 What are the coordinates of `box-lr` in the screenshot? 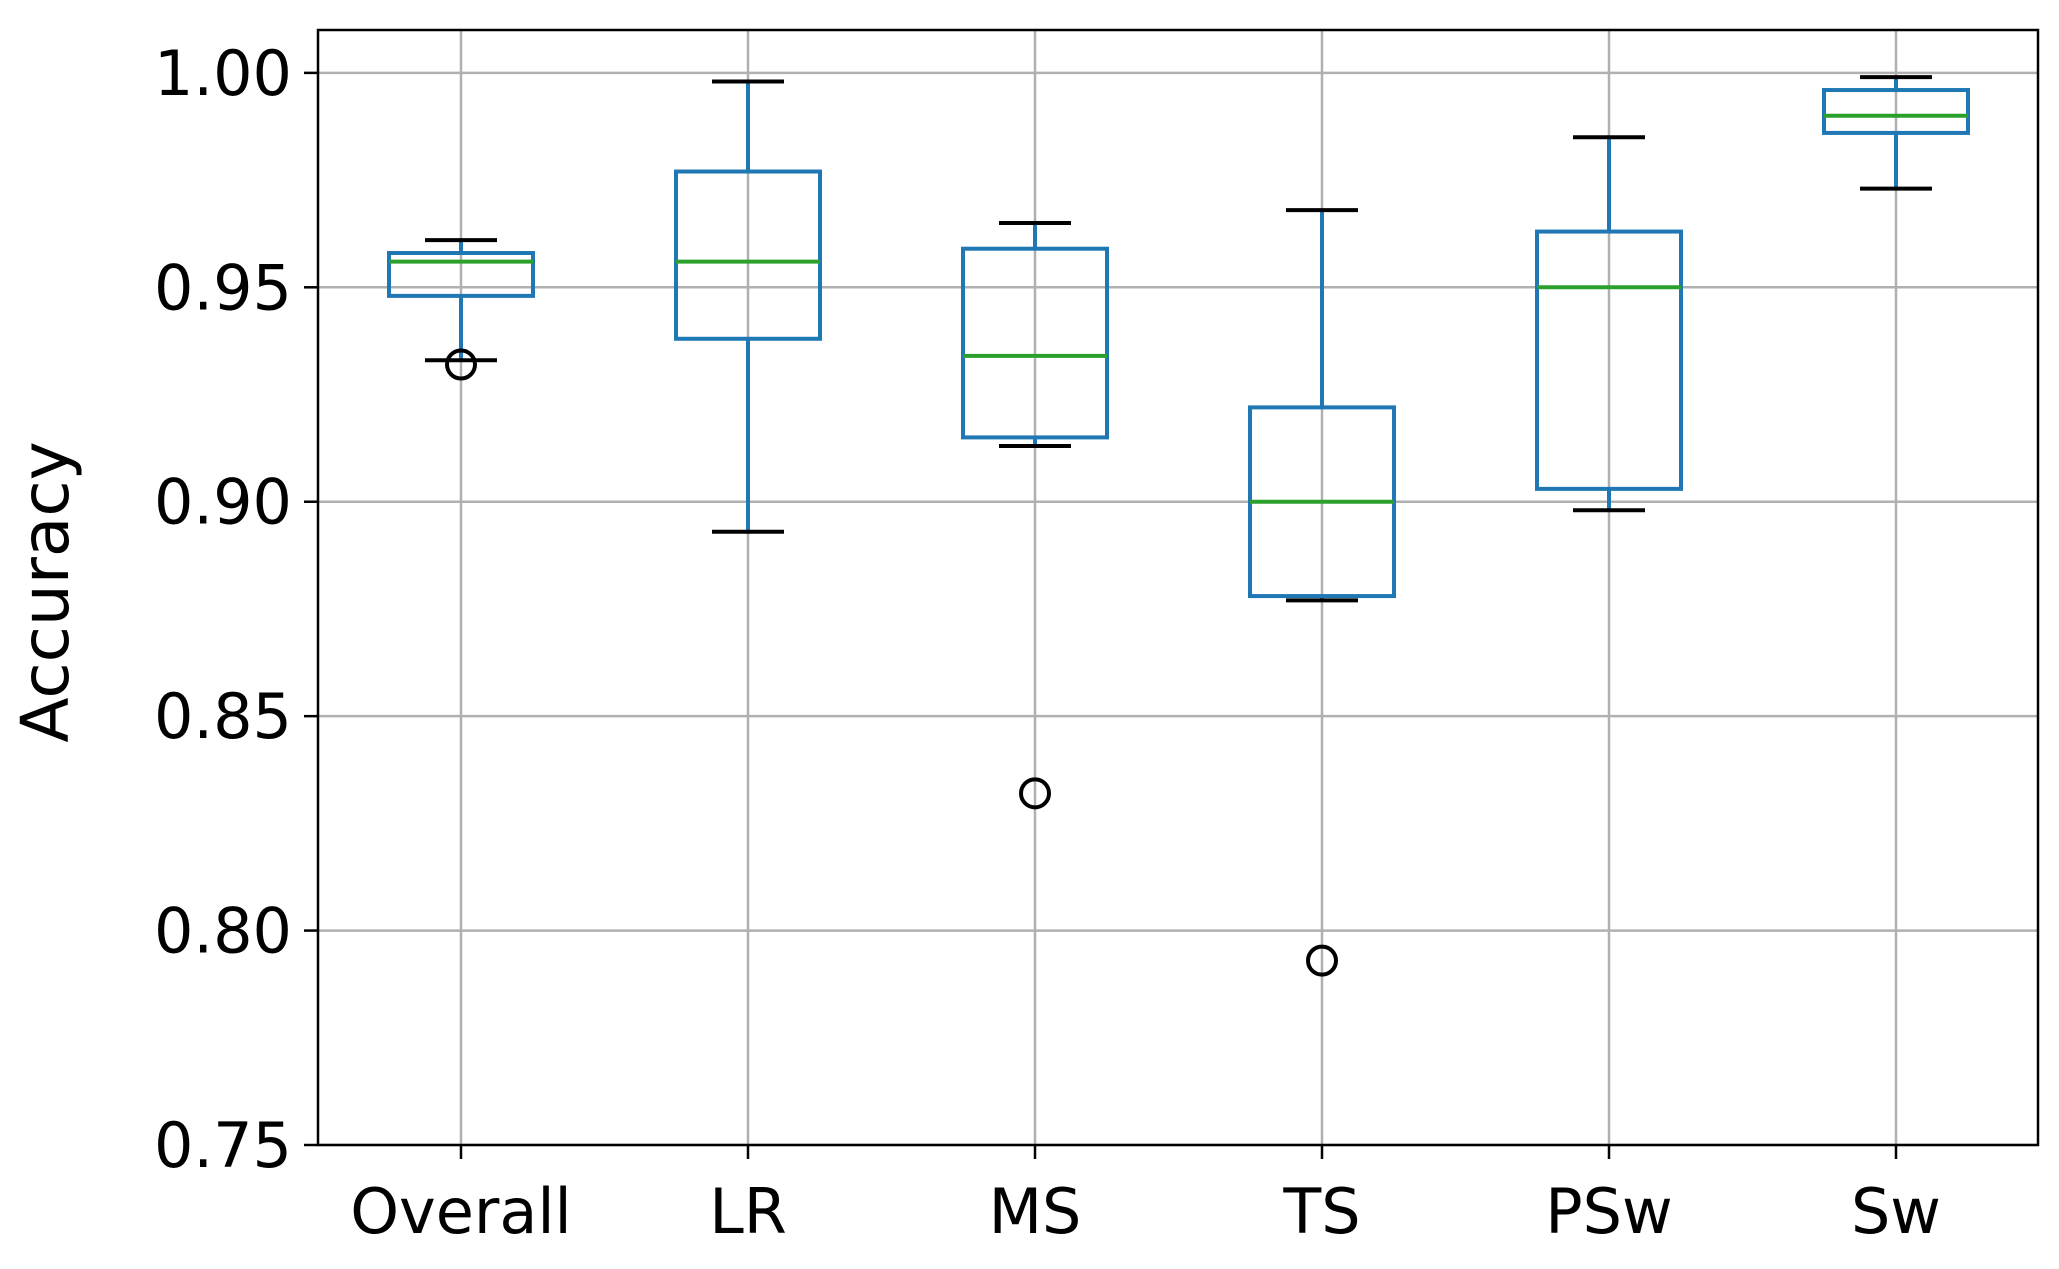 It's located at (748, 255).